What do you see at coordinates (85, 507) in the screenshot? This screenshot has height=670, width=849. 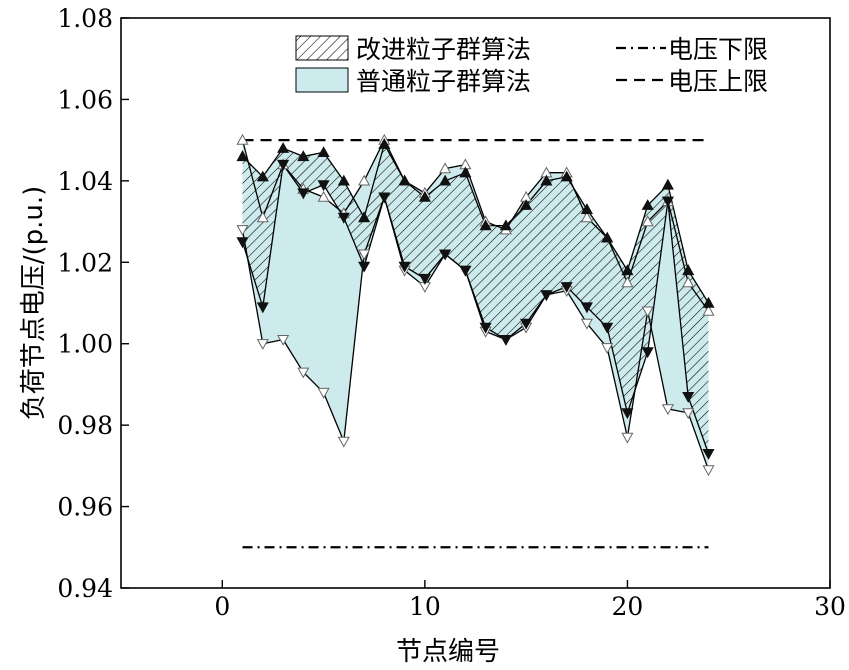 I see `y-tick-label: 0.96` at bounding box center [85, 507].